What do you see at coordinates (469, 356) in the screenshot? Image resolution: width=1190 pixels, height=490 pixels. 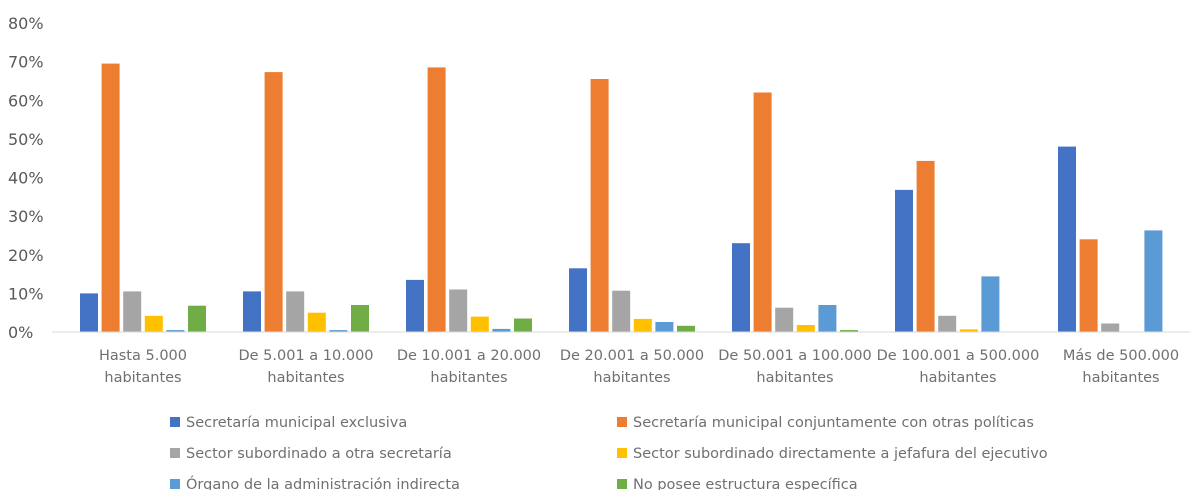 I see `x-tick-label: De 10.001 a 20.000` at bounding box center [469, 356].